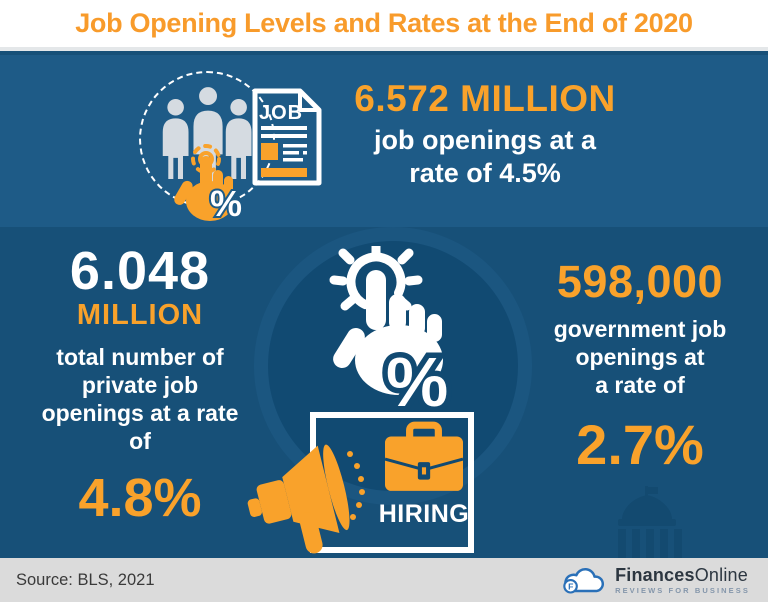 The width and height of the screenshot is (768, 602). I want to click on brand-text: FinancesOnline REVIEWS FOR BUSINESS, so click(682, 580).